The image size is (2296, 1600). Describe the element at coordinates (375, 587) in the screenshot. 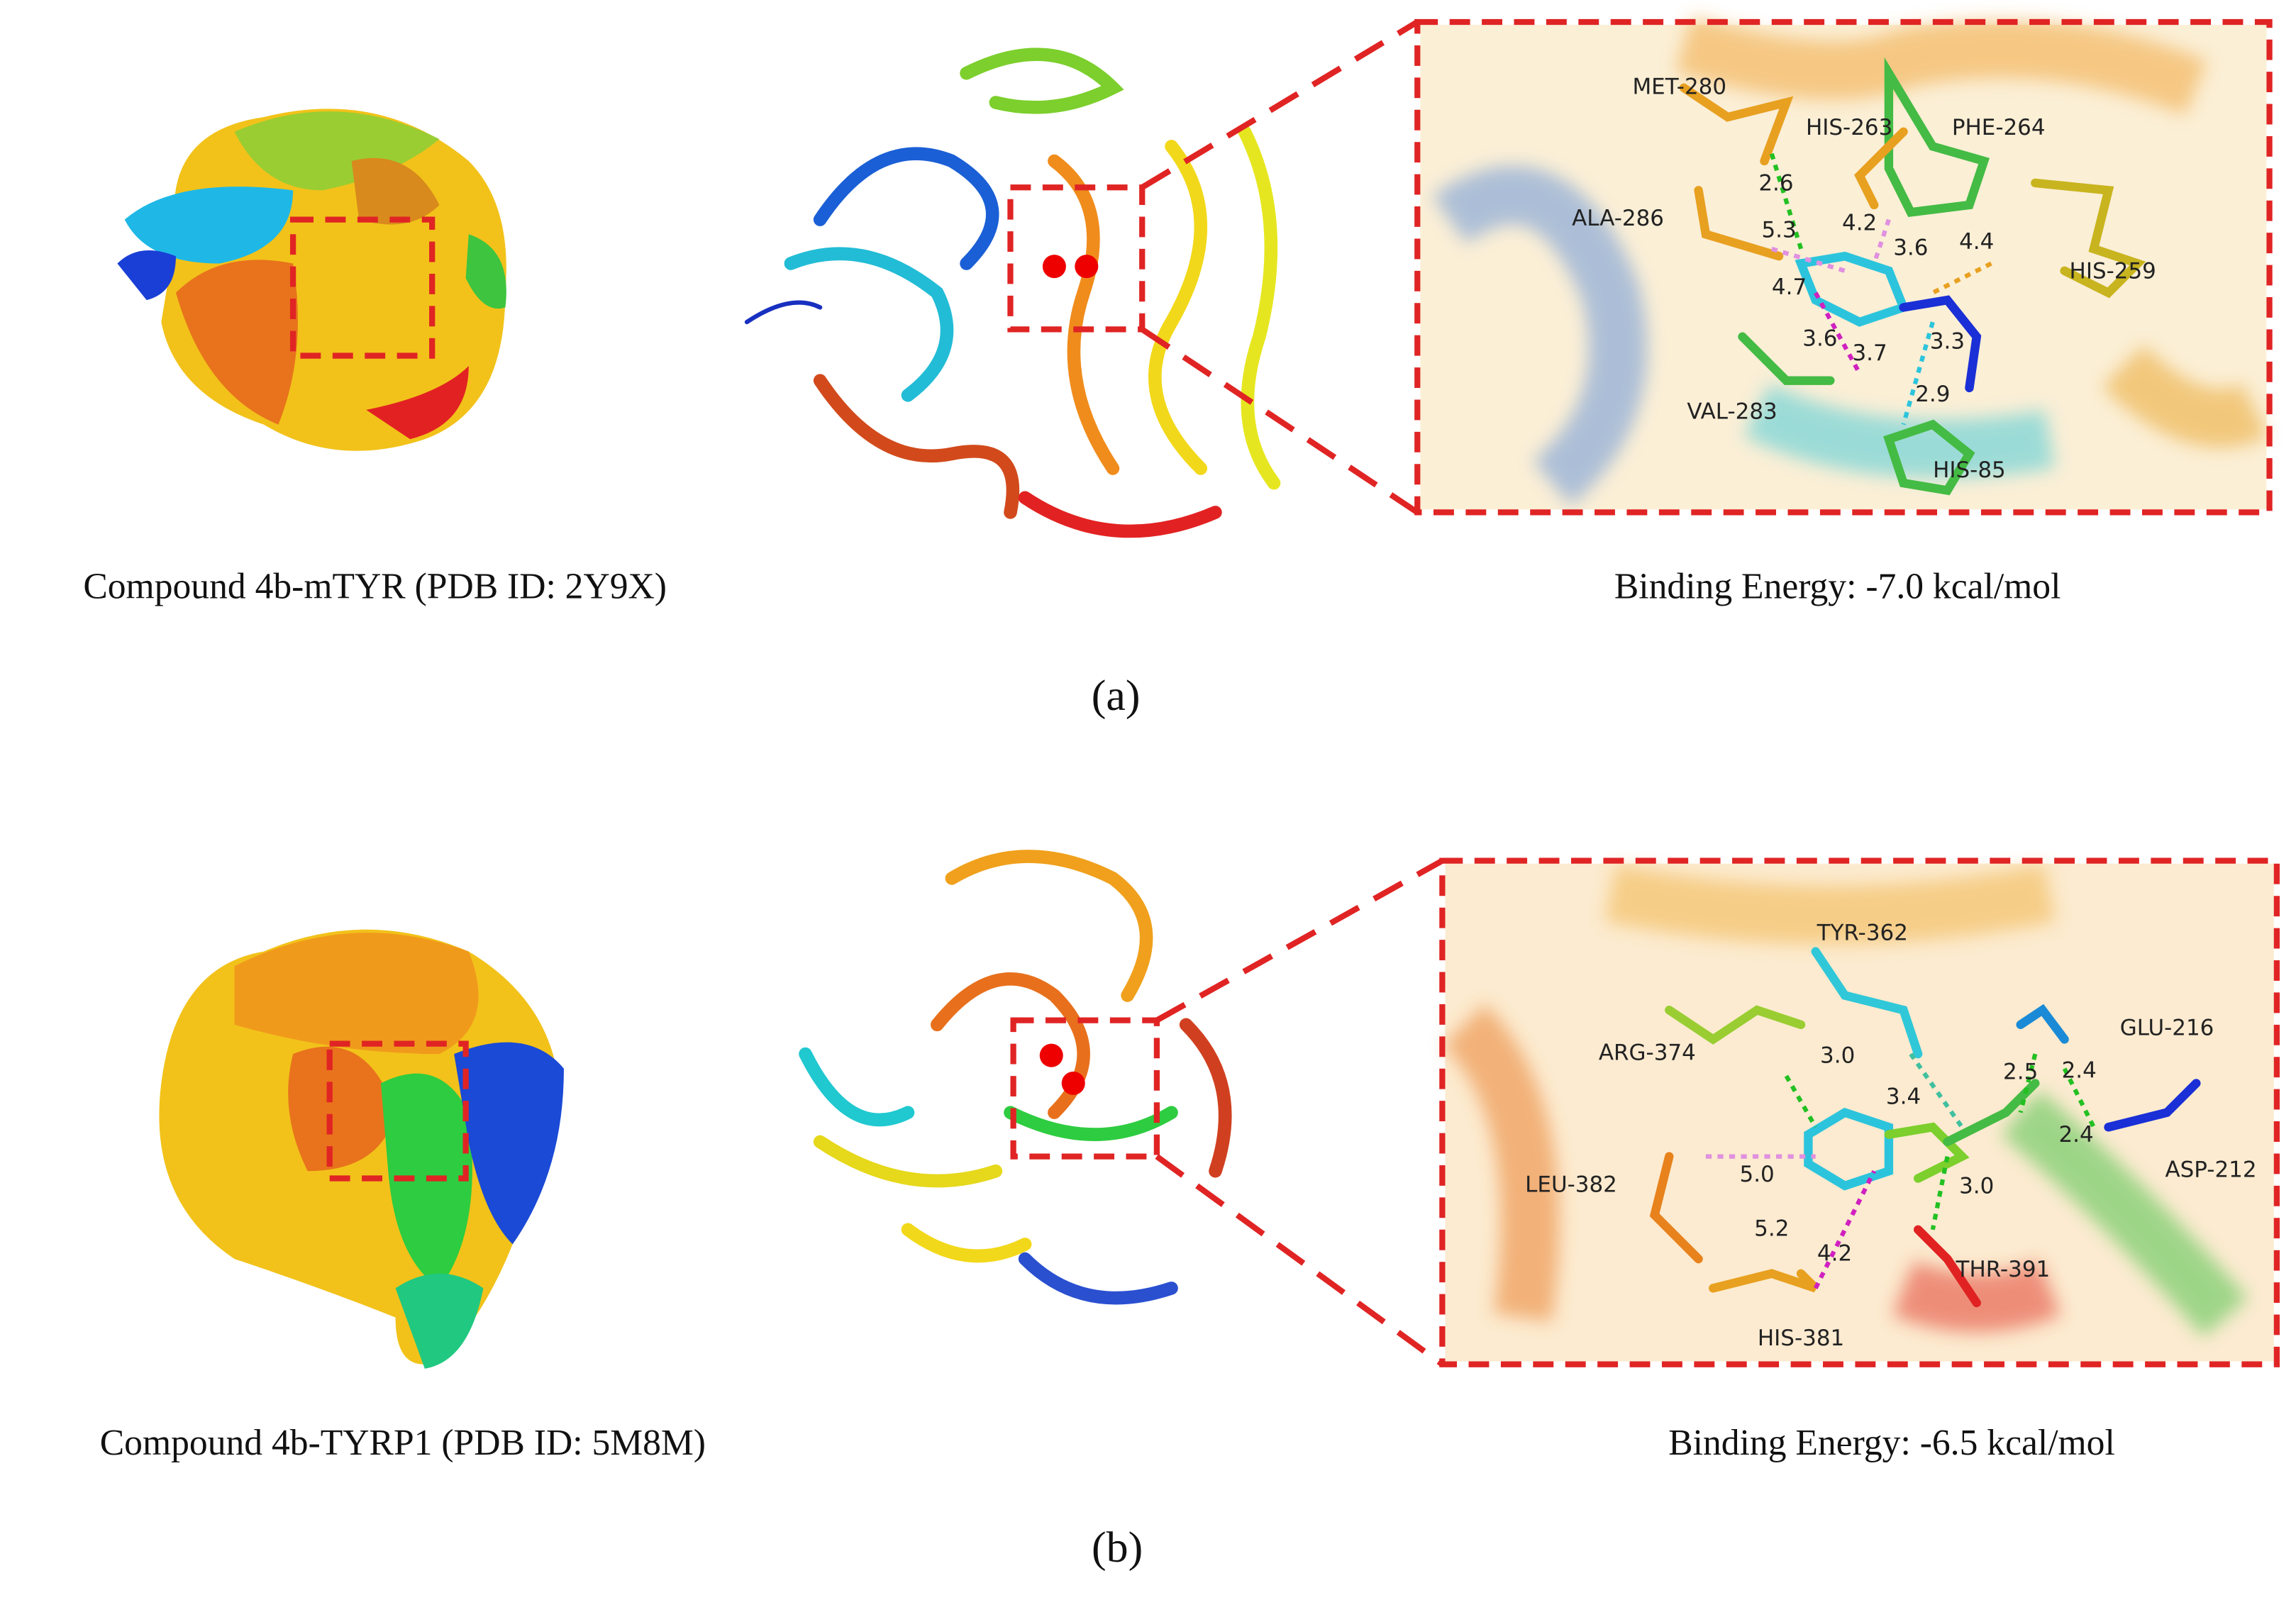

I see `caption: Compound 4b-mTYR (PDB ID: 2Y9X)` at that location.